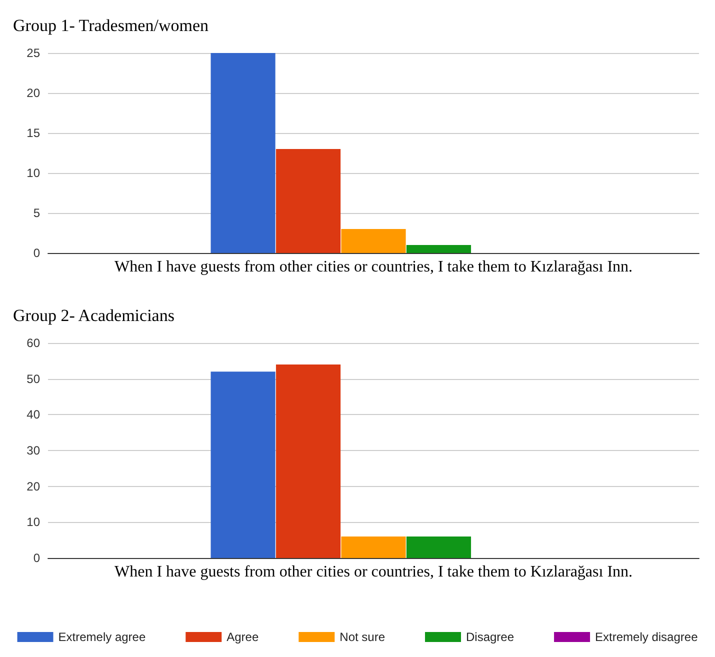  Describe the element at coordinates (242, 637) in the screenshot. I see `legend-label: Agree` at that location.